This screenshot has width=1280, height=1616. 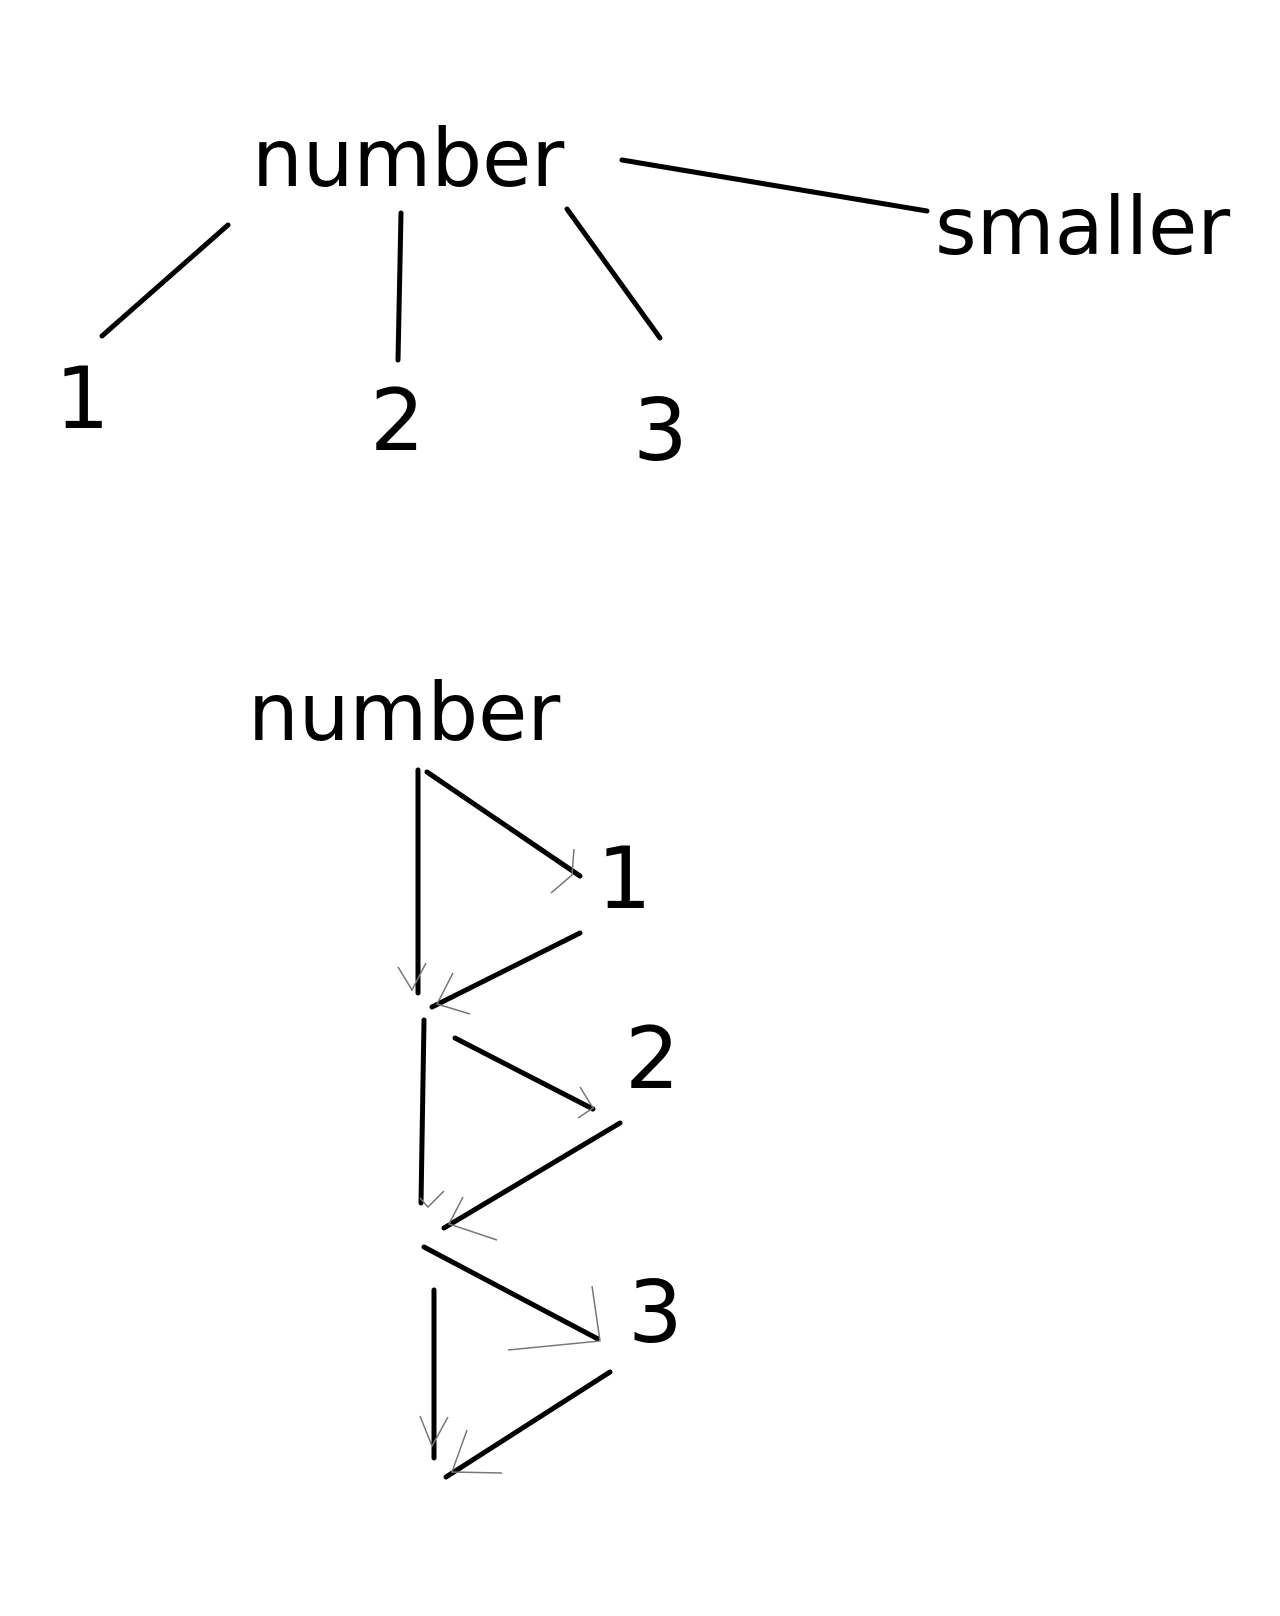 What do you see at coordinates (408, 158) in the screenshot?
I see `tree-root-label: number` at bounding box center [408, 158].